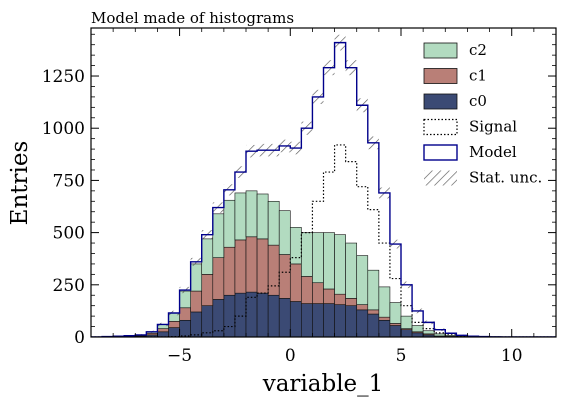  I want to click on legend: c2 c1 c0 Signal Model Stat. unc., so click(482, 114).